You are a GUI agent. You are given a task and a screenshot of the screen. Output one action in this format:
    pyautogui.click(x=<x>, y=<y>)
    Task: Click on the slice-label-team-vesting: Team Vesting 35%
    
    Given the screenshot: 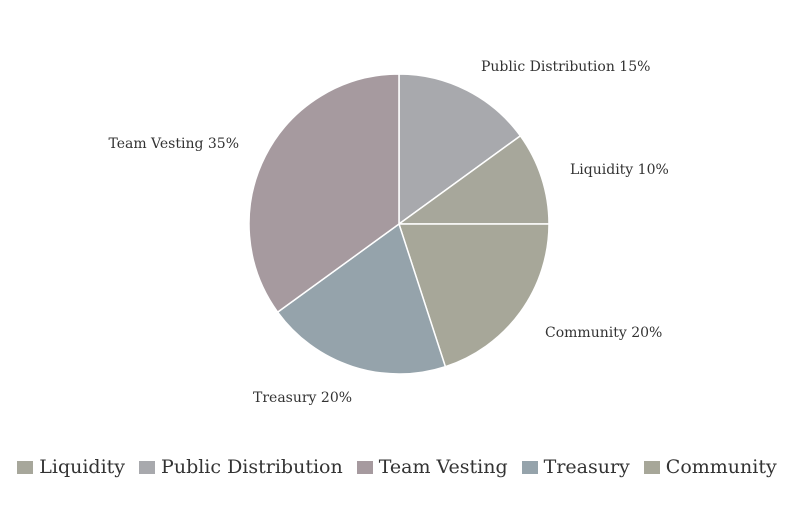 What is the action you would take?
    pyautogui.click(x=173, y=144)
    